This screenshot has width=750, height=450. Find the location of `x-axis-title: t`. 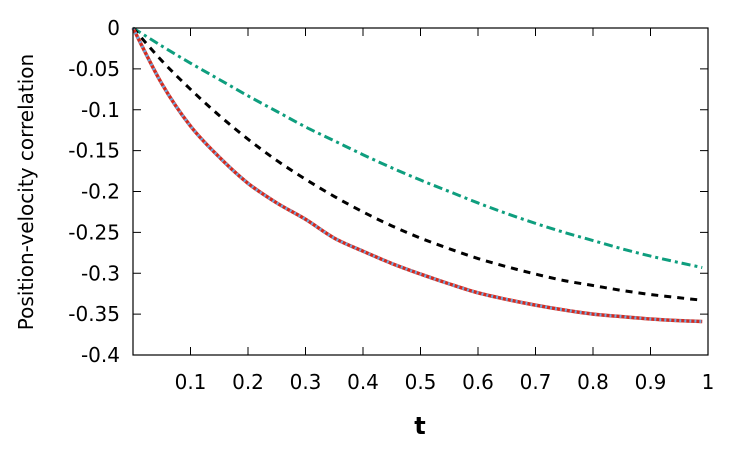

x-axis-title: t is located at coordinates (419, 426).